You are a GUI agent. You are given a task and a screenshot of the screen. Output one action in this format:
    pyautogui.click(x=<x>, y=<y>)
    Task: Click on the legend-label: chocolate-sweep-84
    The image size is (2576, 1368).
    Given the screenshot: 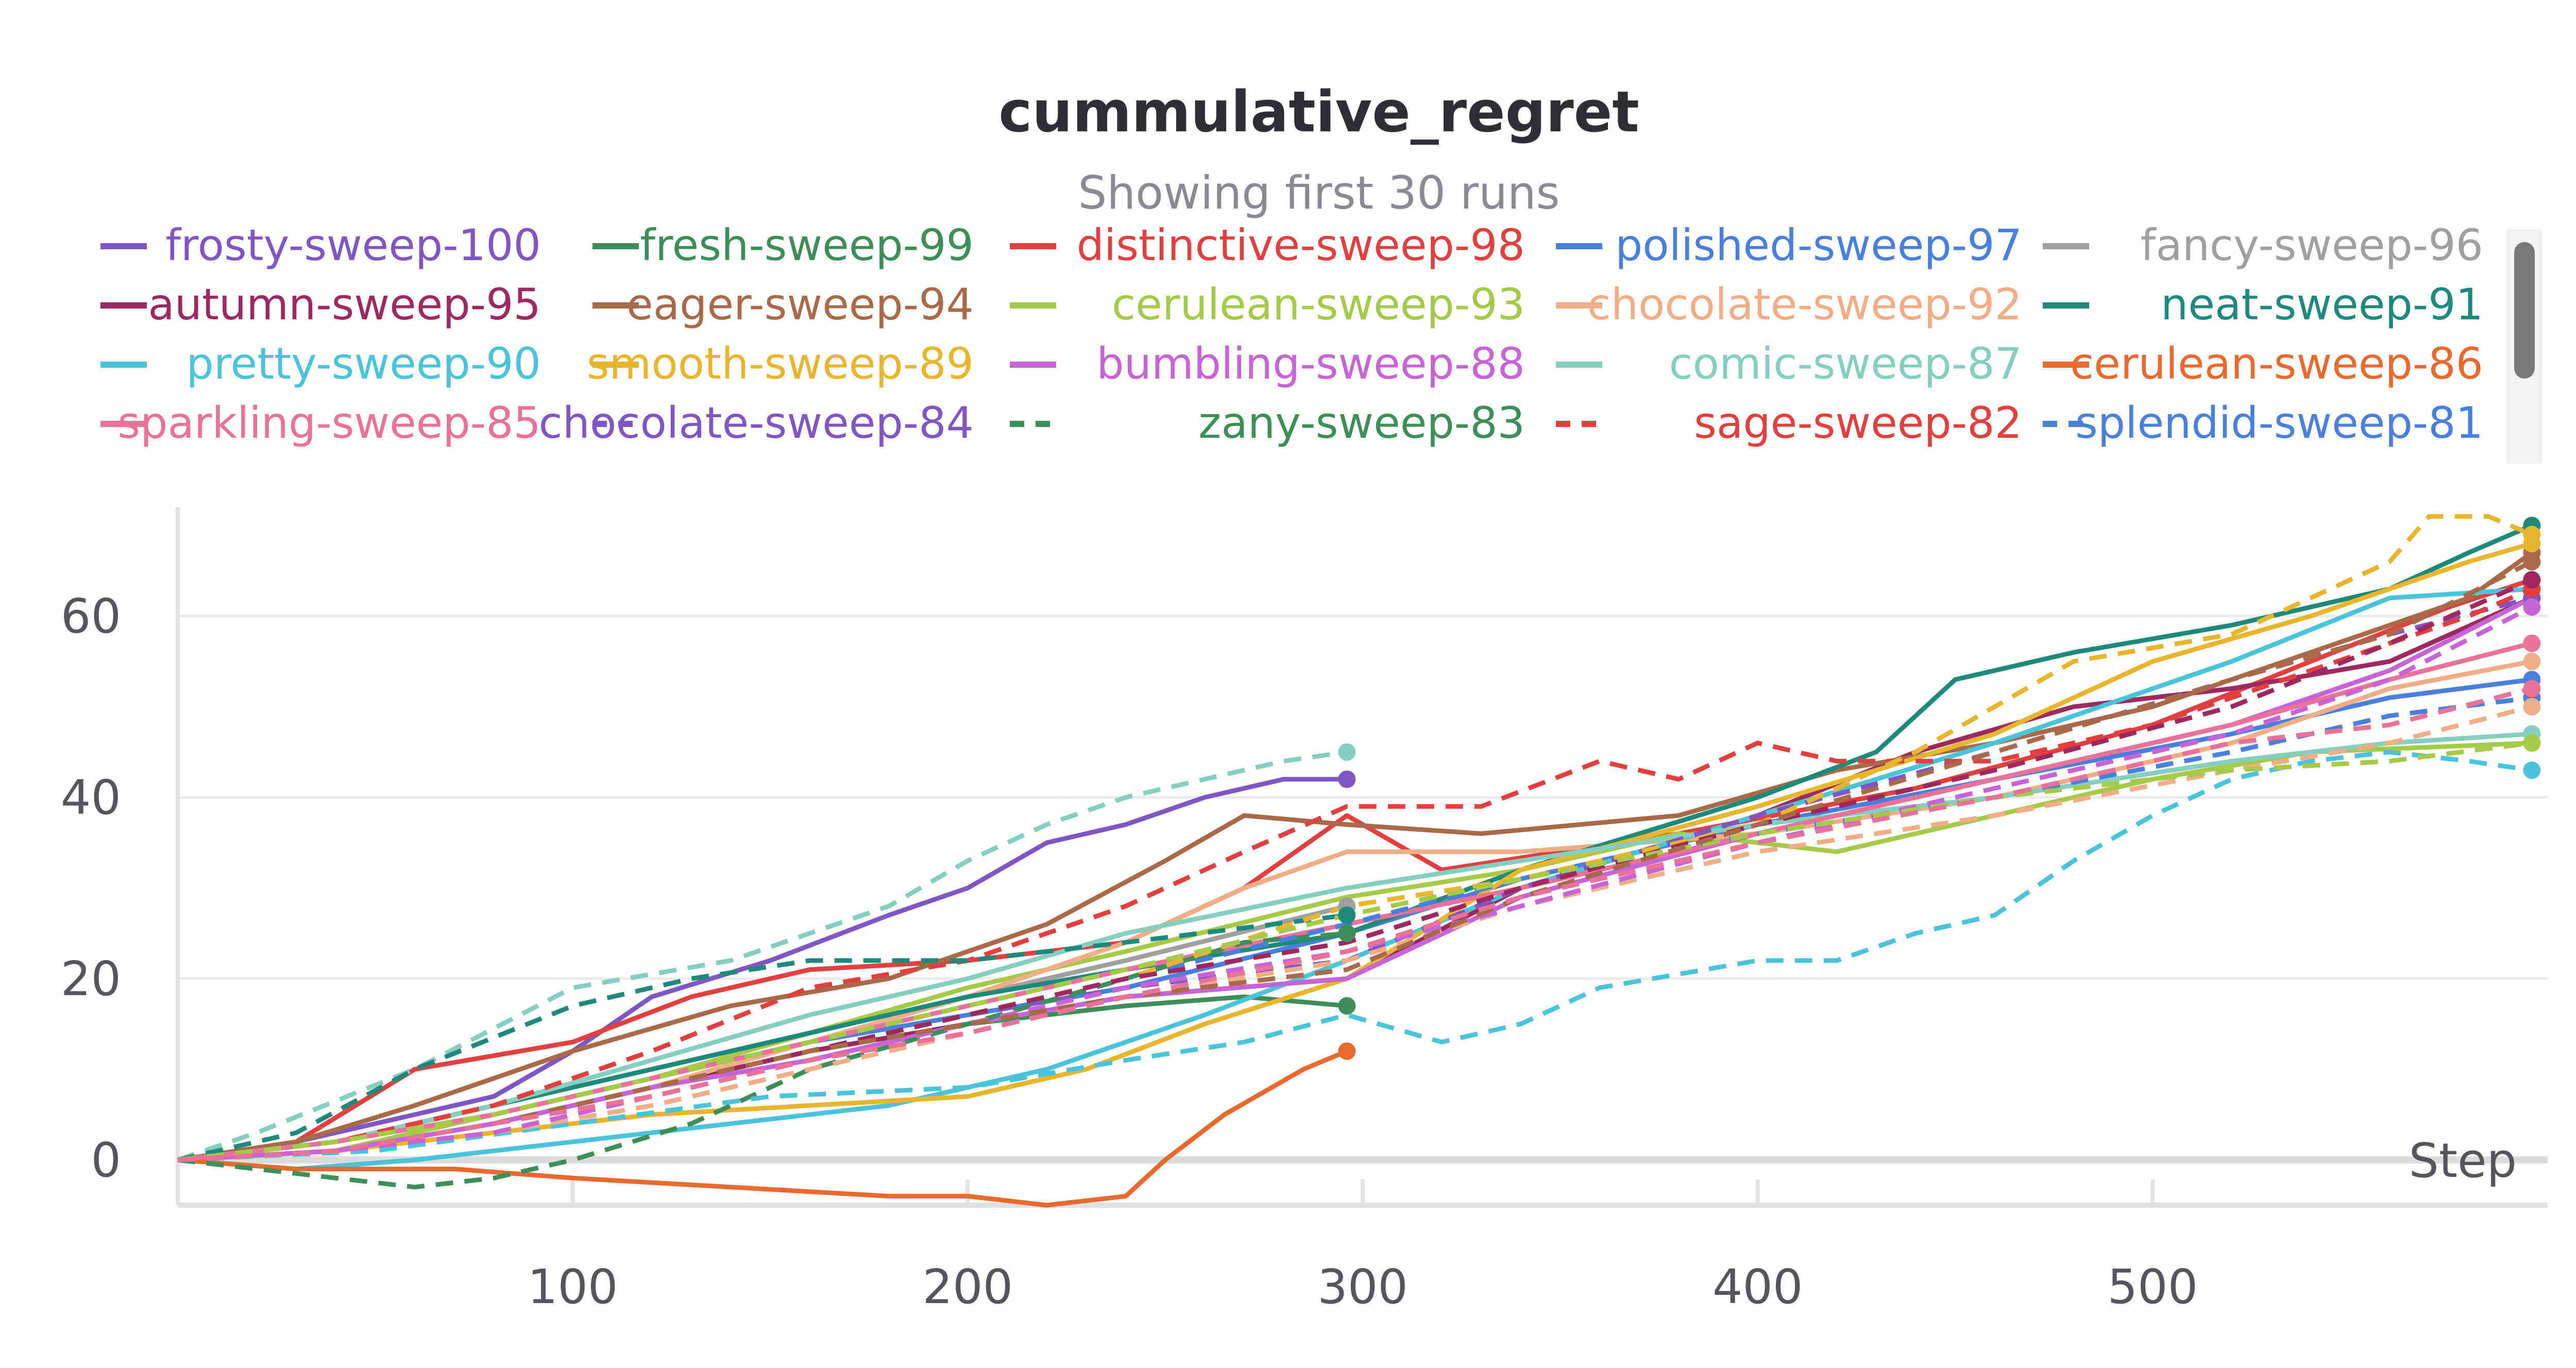 What is the action you would take?
    pyautogui.click(x=756, y=423)
    